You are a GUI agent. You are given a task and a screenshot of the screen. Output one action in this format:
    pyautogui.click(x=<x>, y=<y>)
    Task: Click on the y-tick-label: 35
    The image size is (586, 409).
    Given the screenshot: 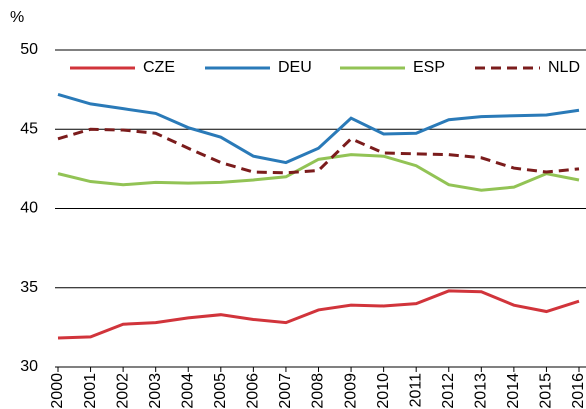 What is the action you would take?
    pyautogui.click(x=29, y=287)
    